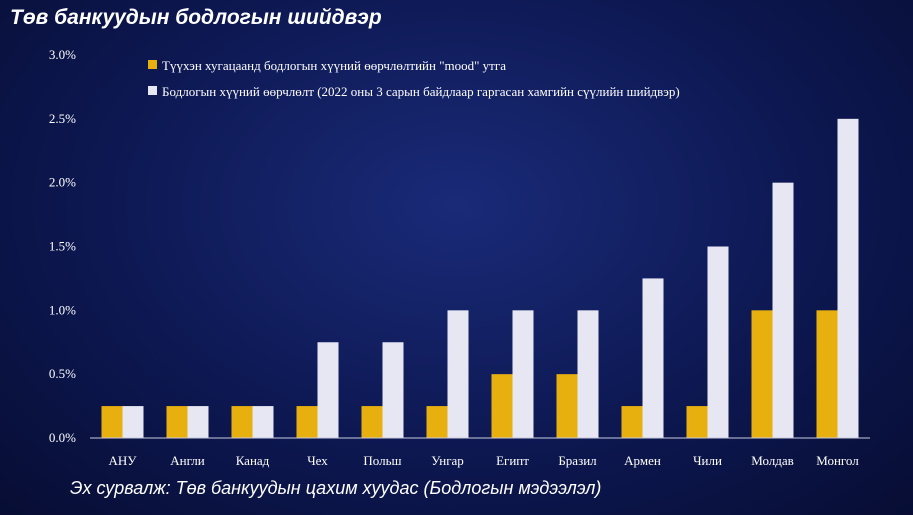  I want to click on x-tick-label: Унгар, so click(447, 460).